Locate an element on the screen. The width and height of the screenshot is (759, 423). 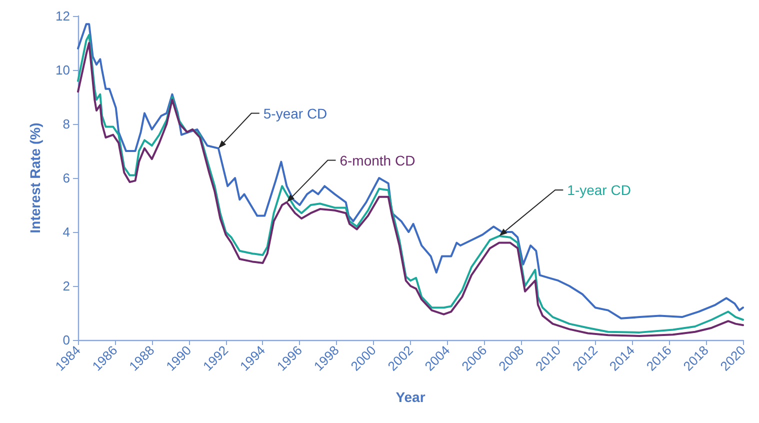
y-tick-label: 4 is located at coordinates (66, 232).